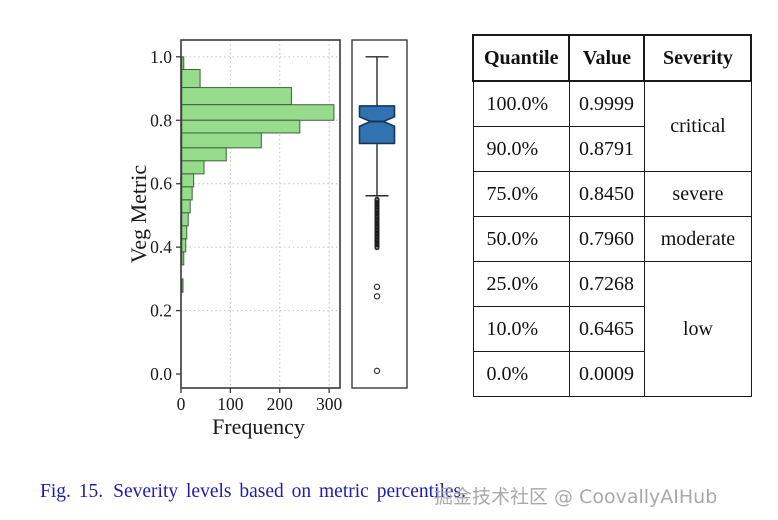  What do you see at coordinates (161, 184) in the screenshot?
I see `y-tick-label: 0.6` at bounding box center [161, 184].